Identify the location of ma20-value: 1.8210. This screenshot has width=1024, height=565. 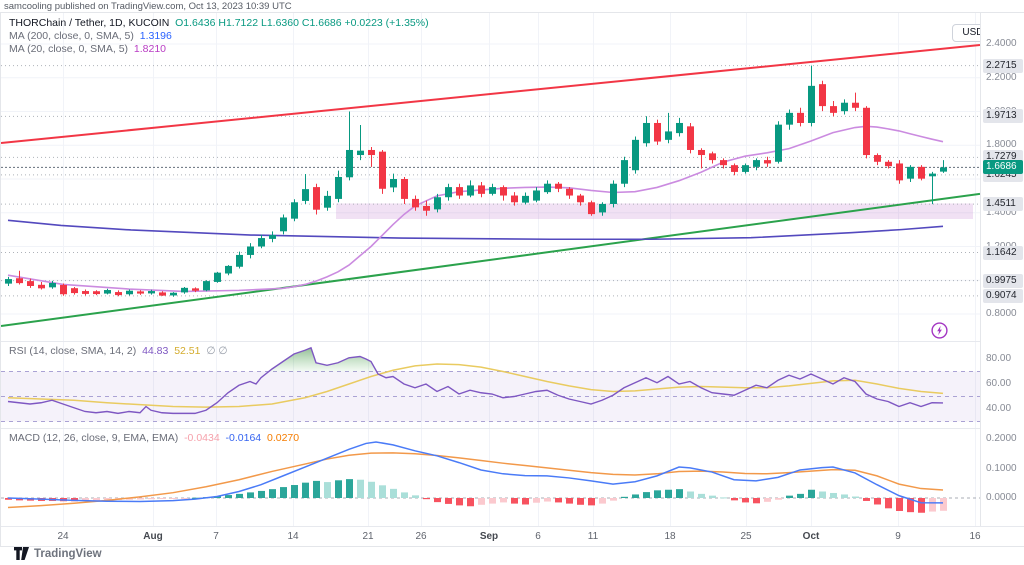
(150, 49).